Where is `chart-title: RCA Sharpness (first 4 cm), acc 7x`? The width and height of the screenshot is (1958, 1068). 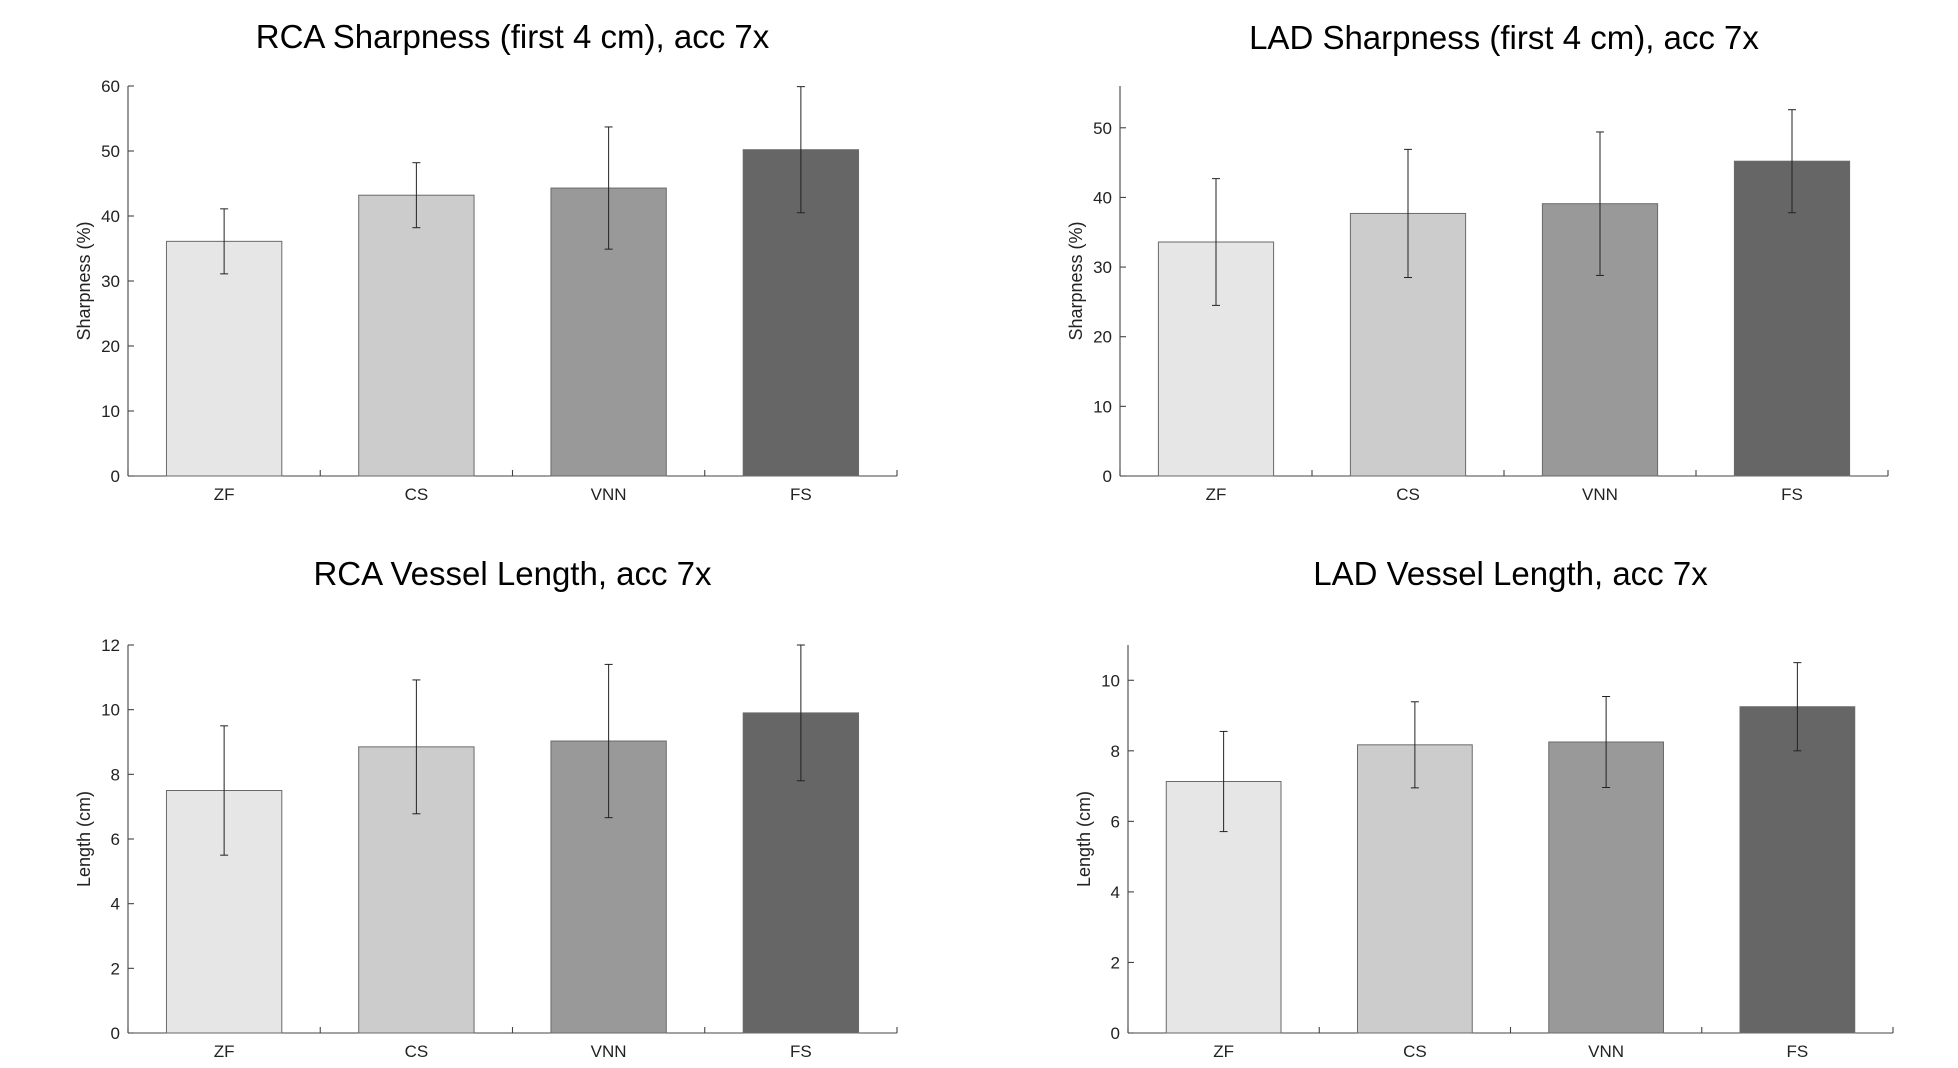
chart-title: RCA Sharpness (first 4 cm), acc 7x is located at coordinates (513, 36).